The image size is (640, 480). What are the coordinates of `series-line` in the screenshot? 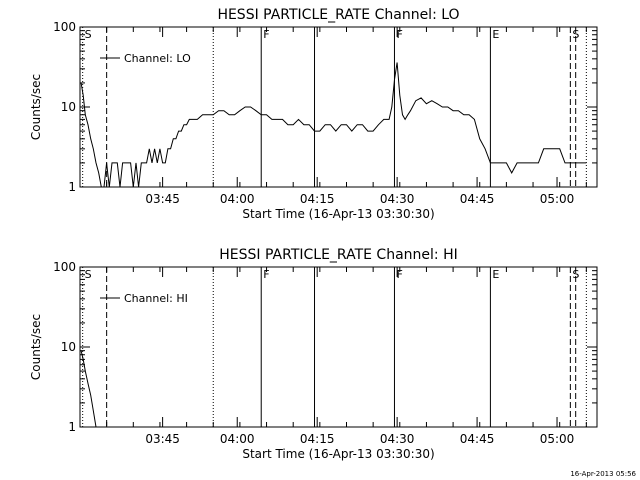 It's located at (88, 389).